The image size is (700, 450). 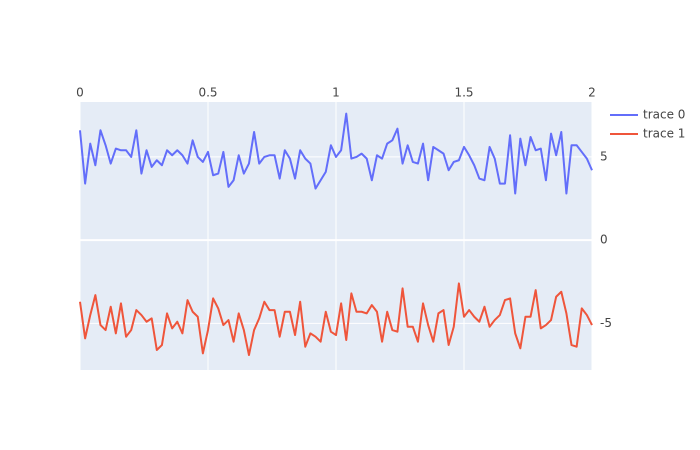 I want to click on x-tick-label: 2, so click(x=592, y=93).